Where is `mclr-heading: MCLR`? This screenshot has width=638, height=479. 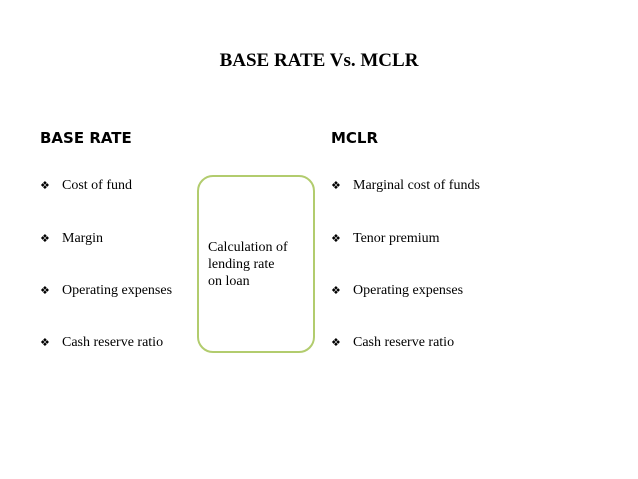 mclr-heading: MCLR is located at coordinates (355, 138).